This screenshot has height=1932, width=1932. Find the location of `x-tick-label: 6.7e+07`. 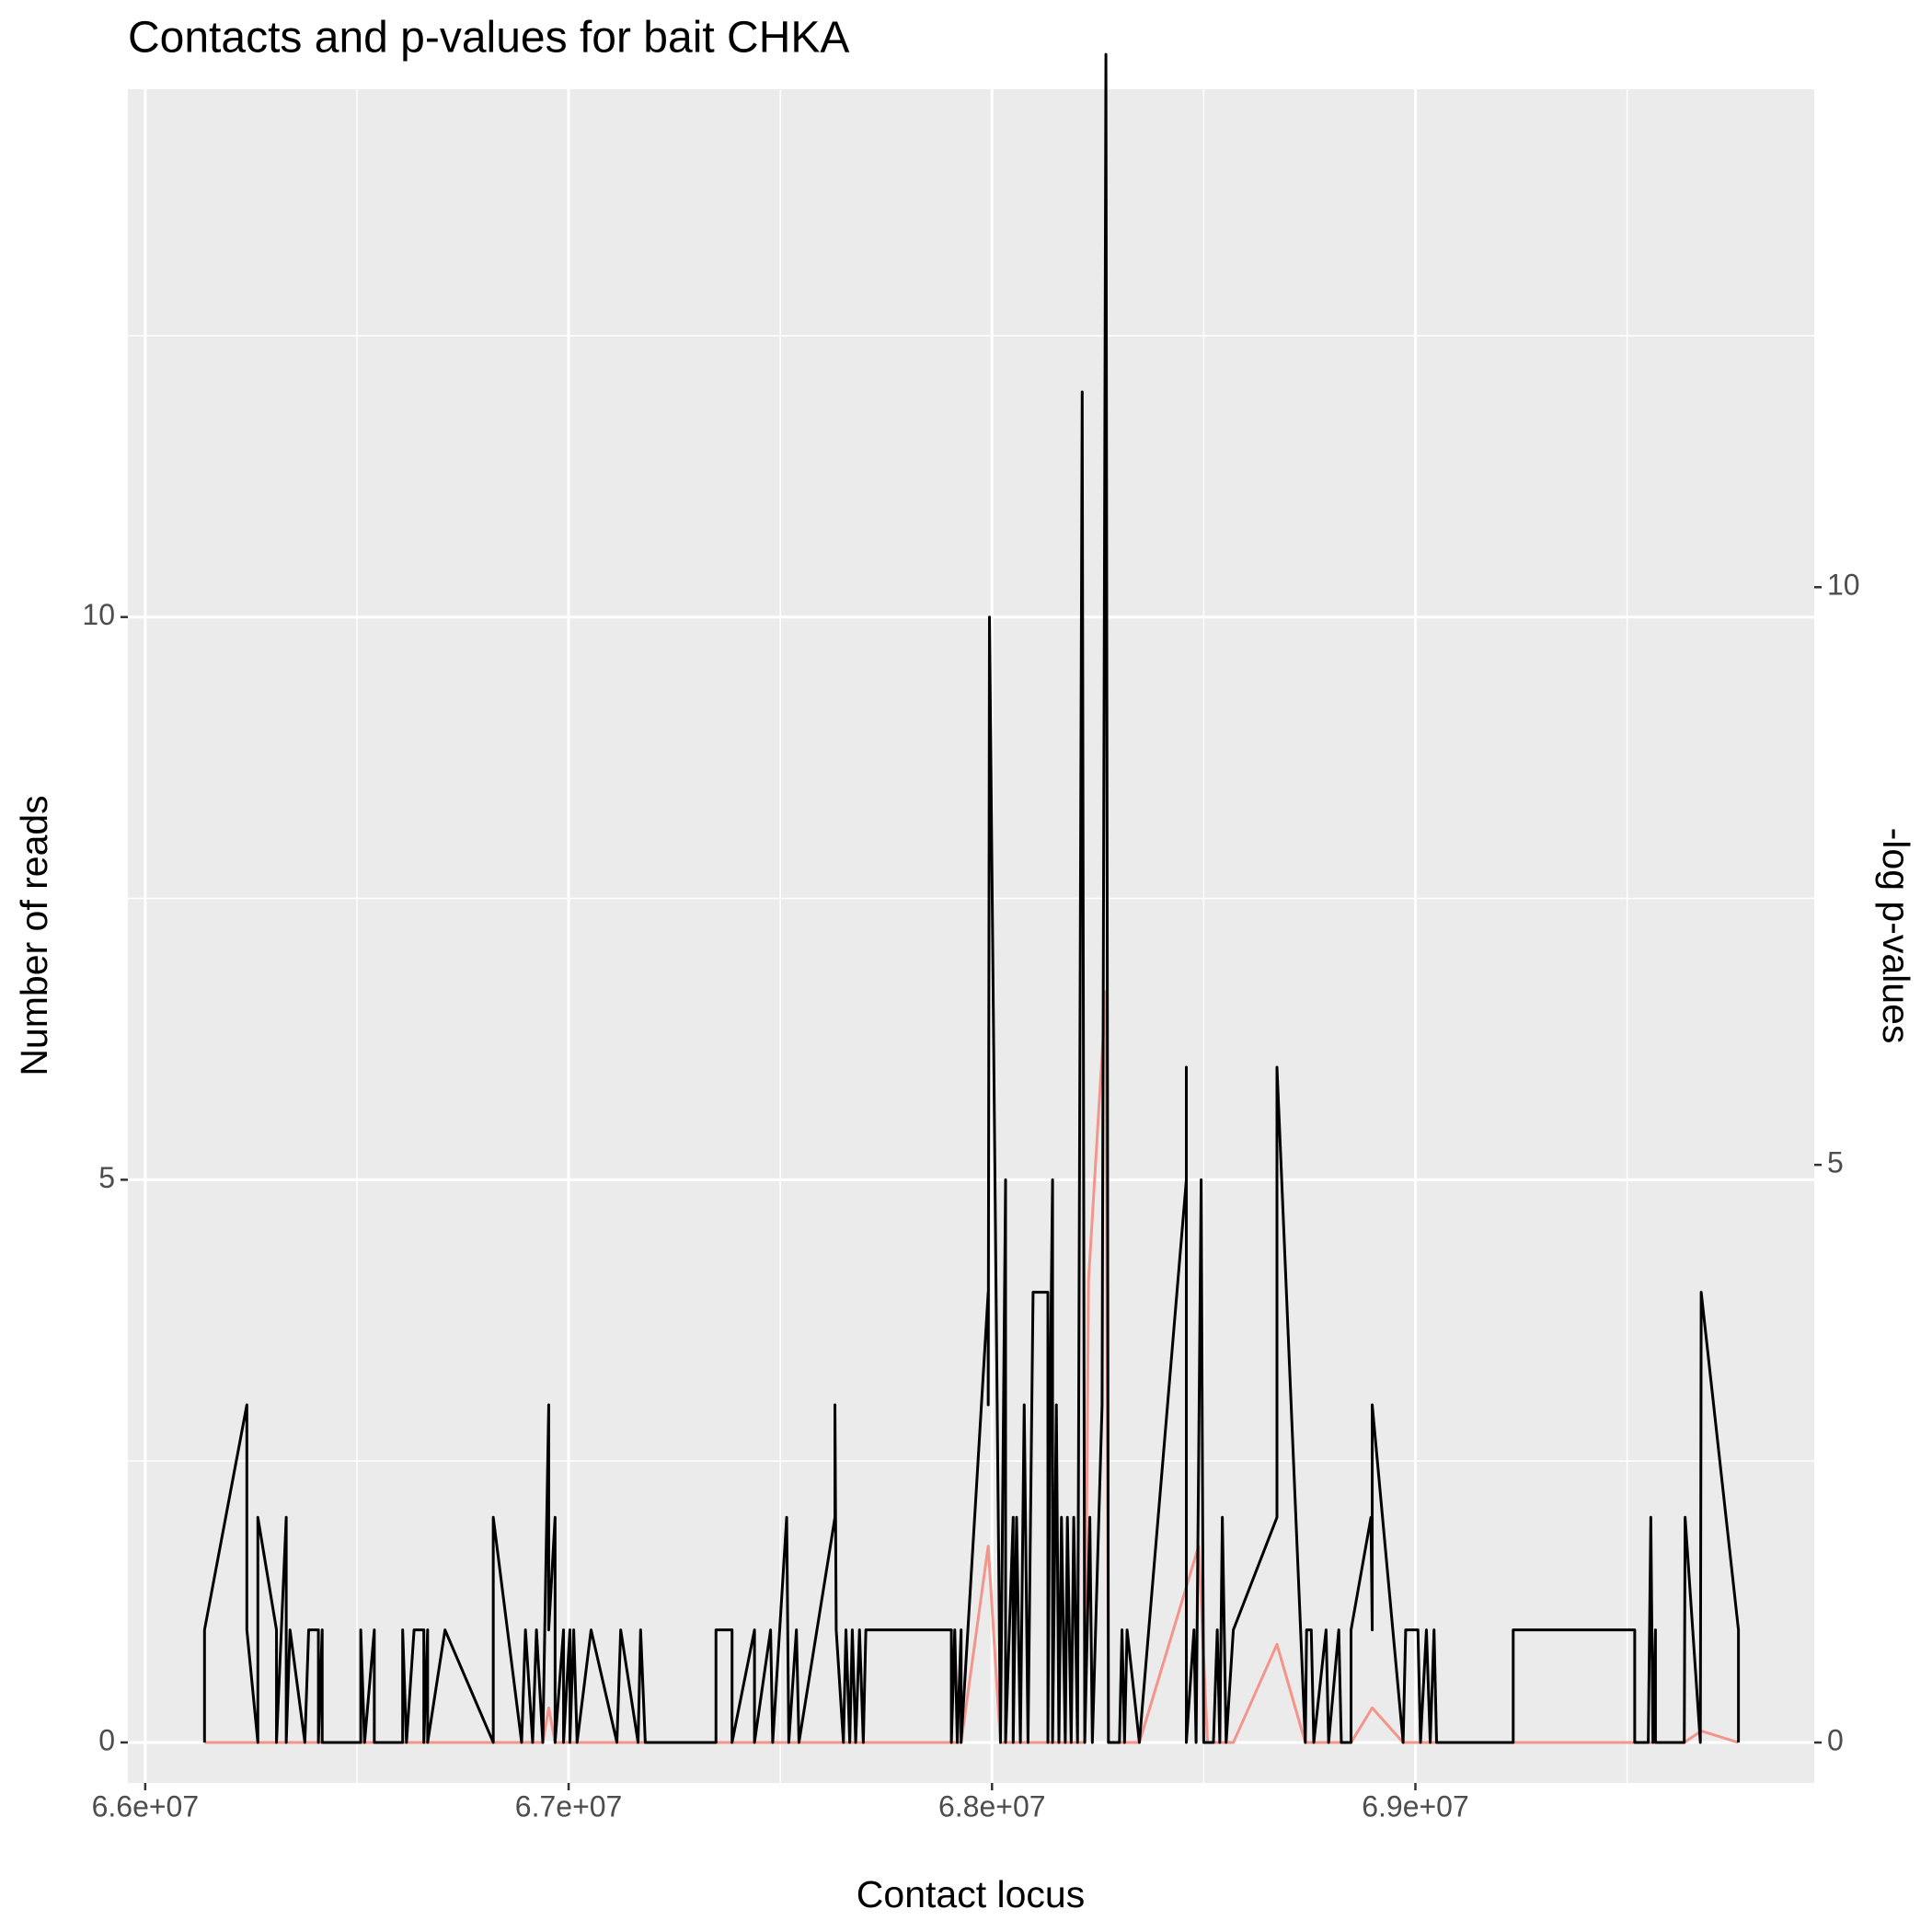

x-tick-label: 6.7e+07 is located at coordinates (569, 1806).